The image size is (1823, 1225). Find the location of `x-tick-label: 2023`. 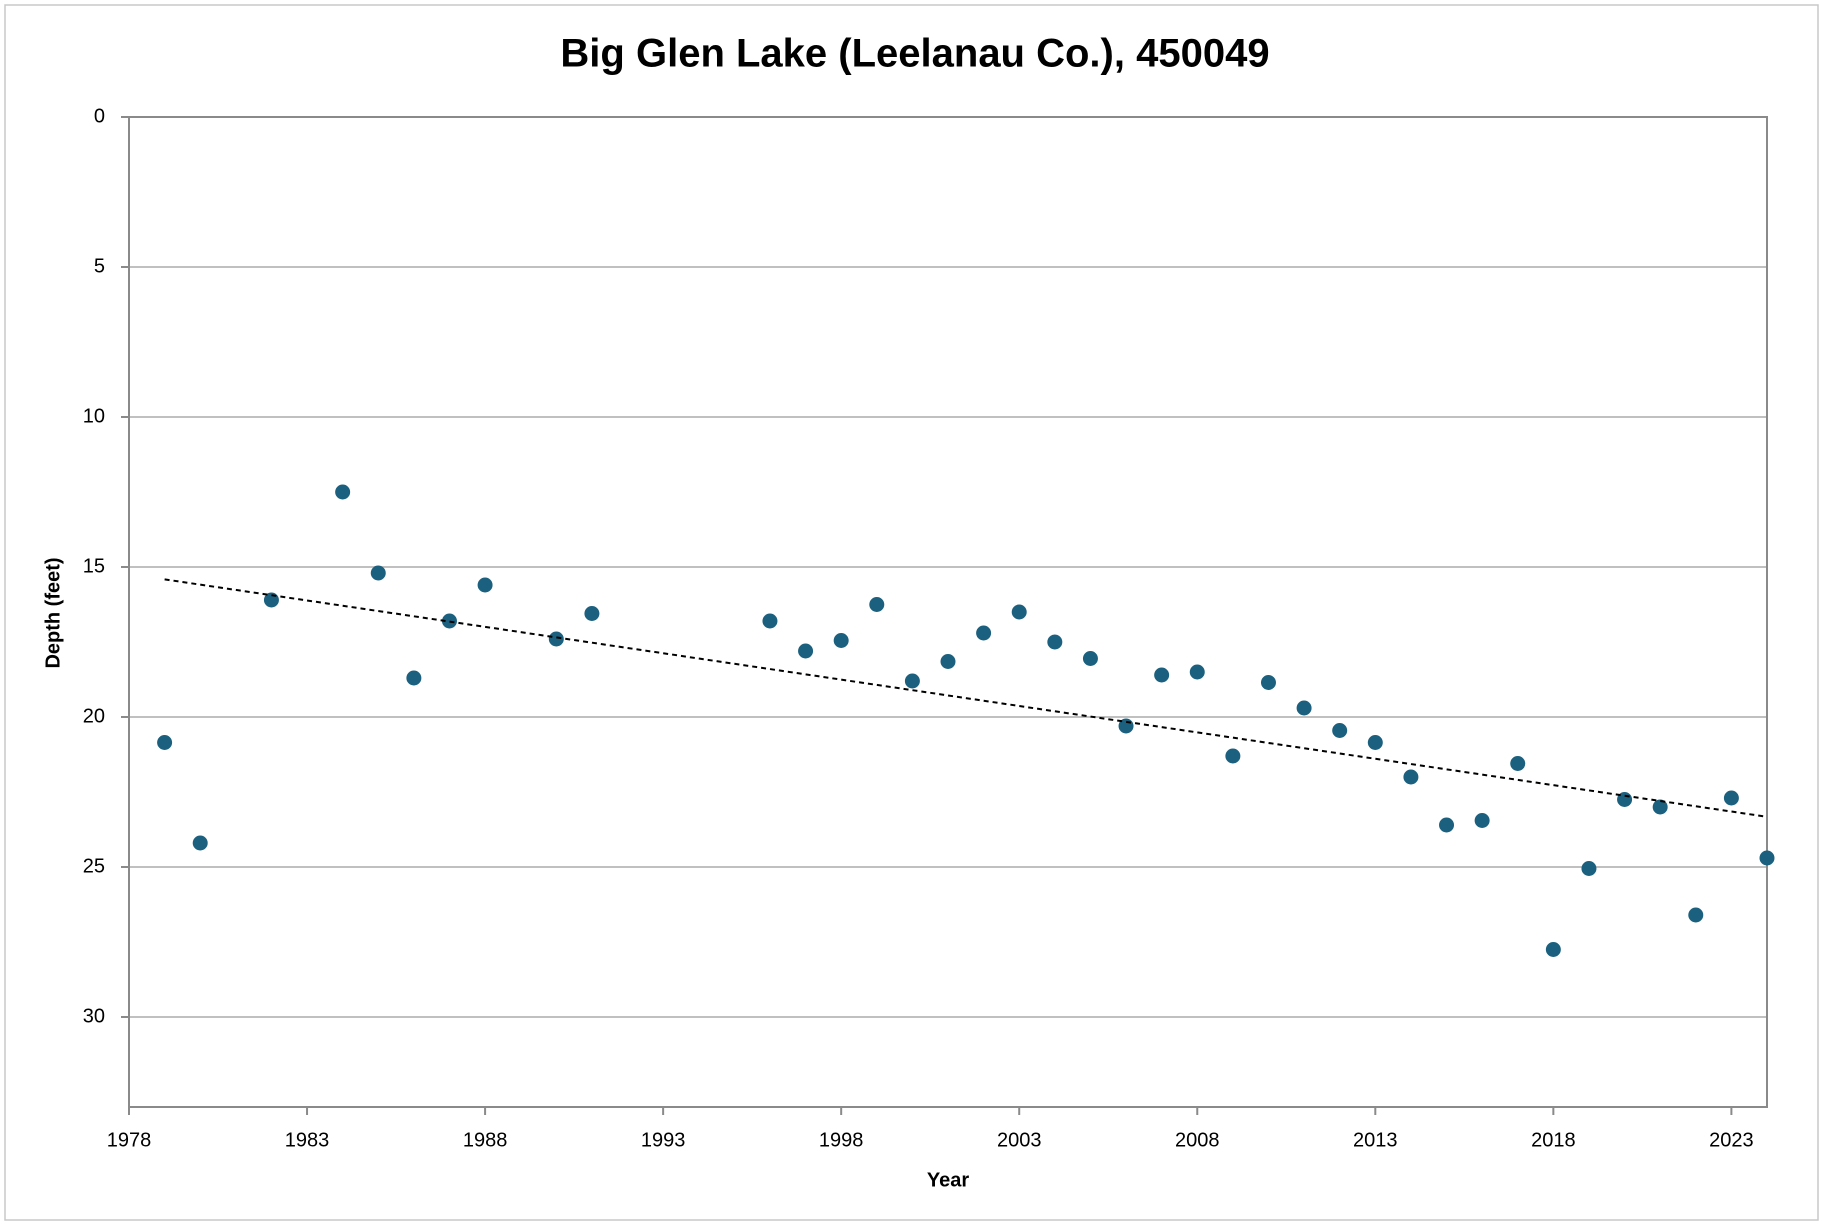

x-tick-label: 2023 is located at coordinates (1731, 1140).